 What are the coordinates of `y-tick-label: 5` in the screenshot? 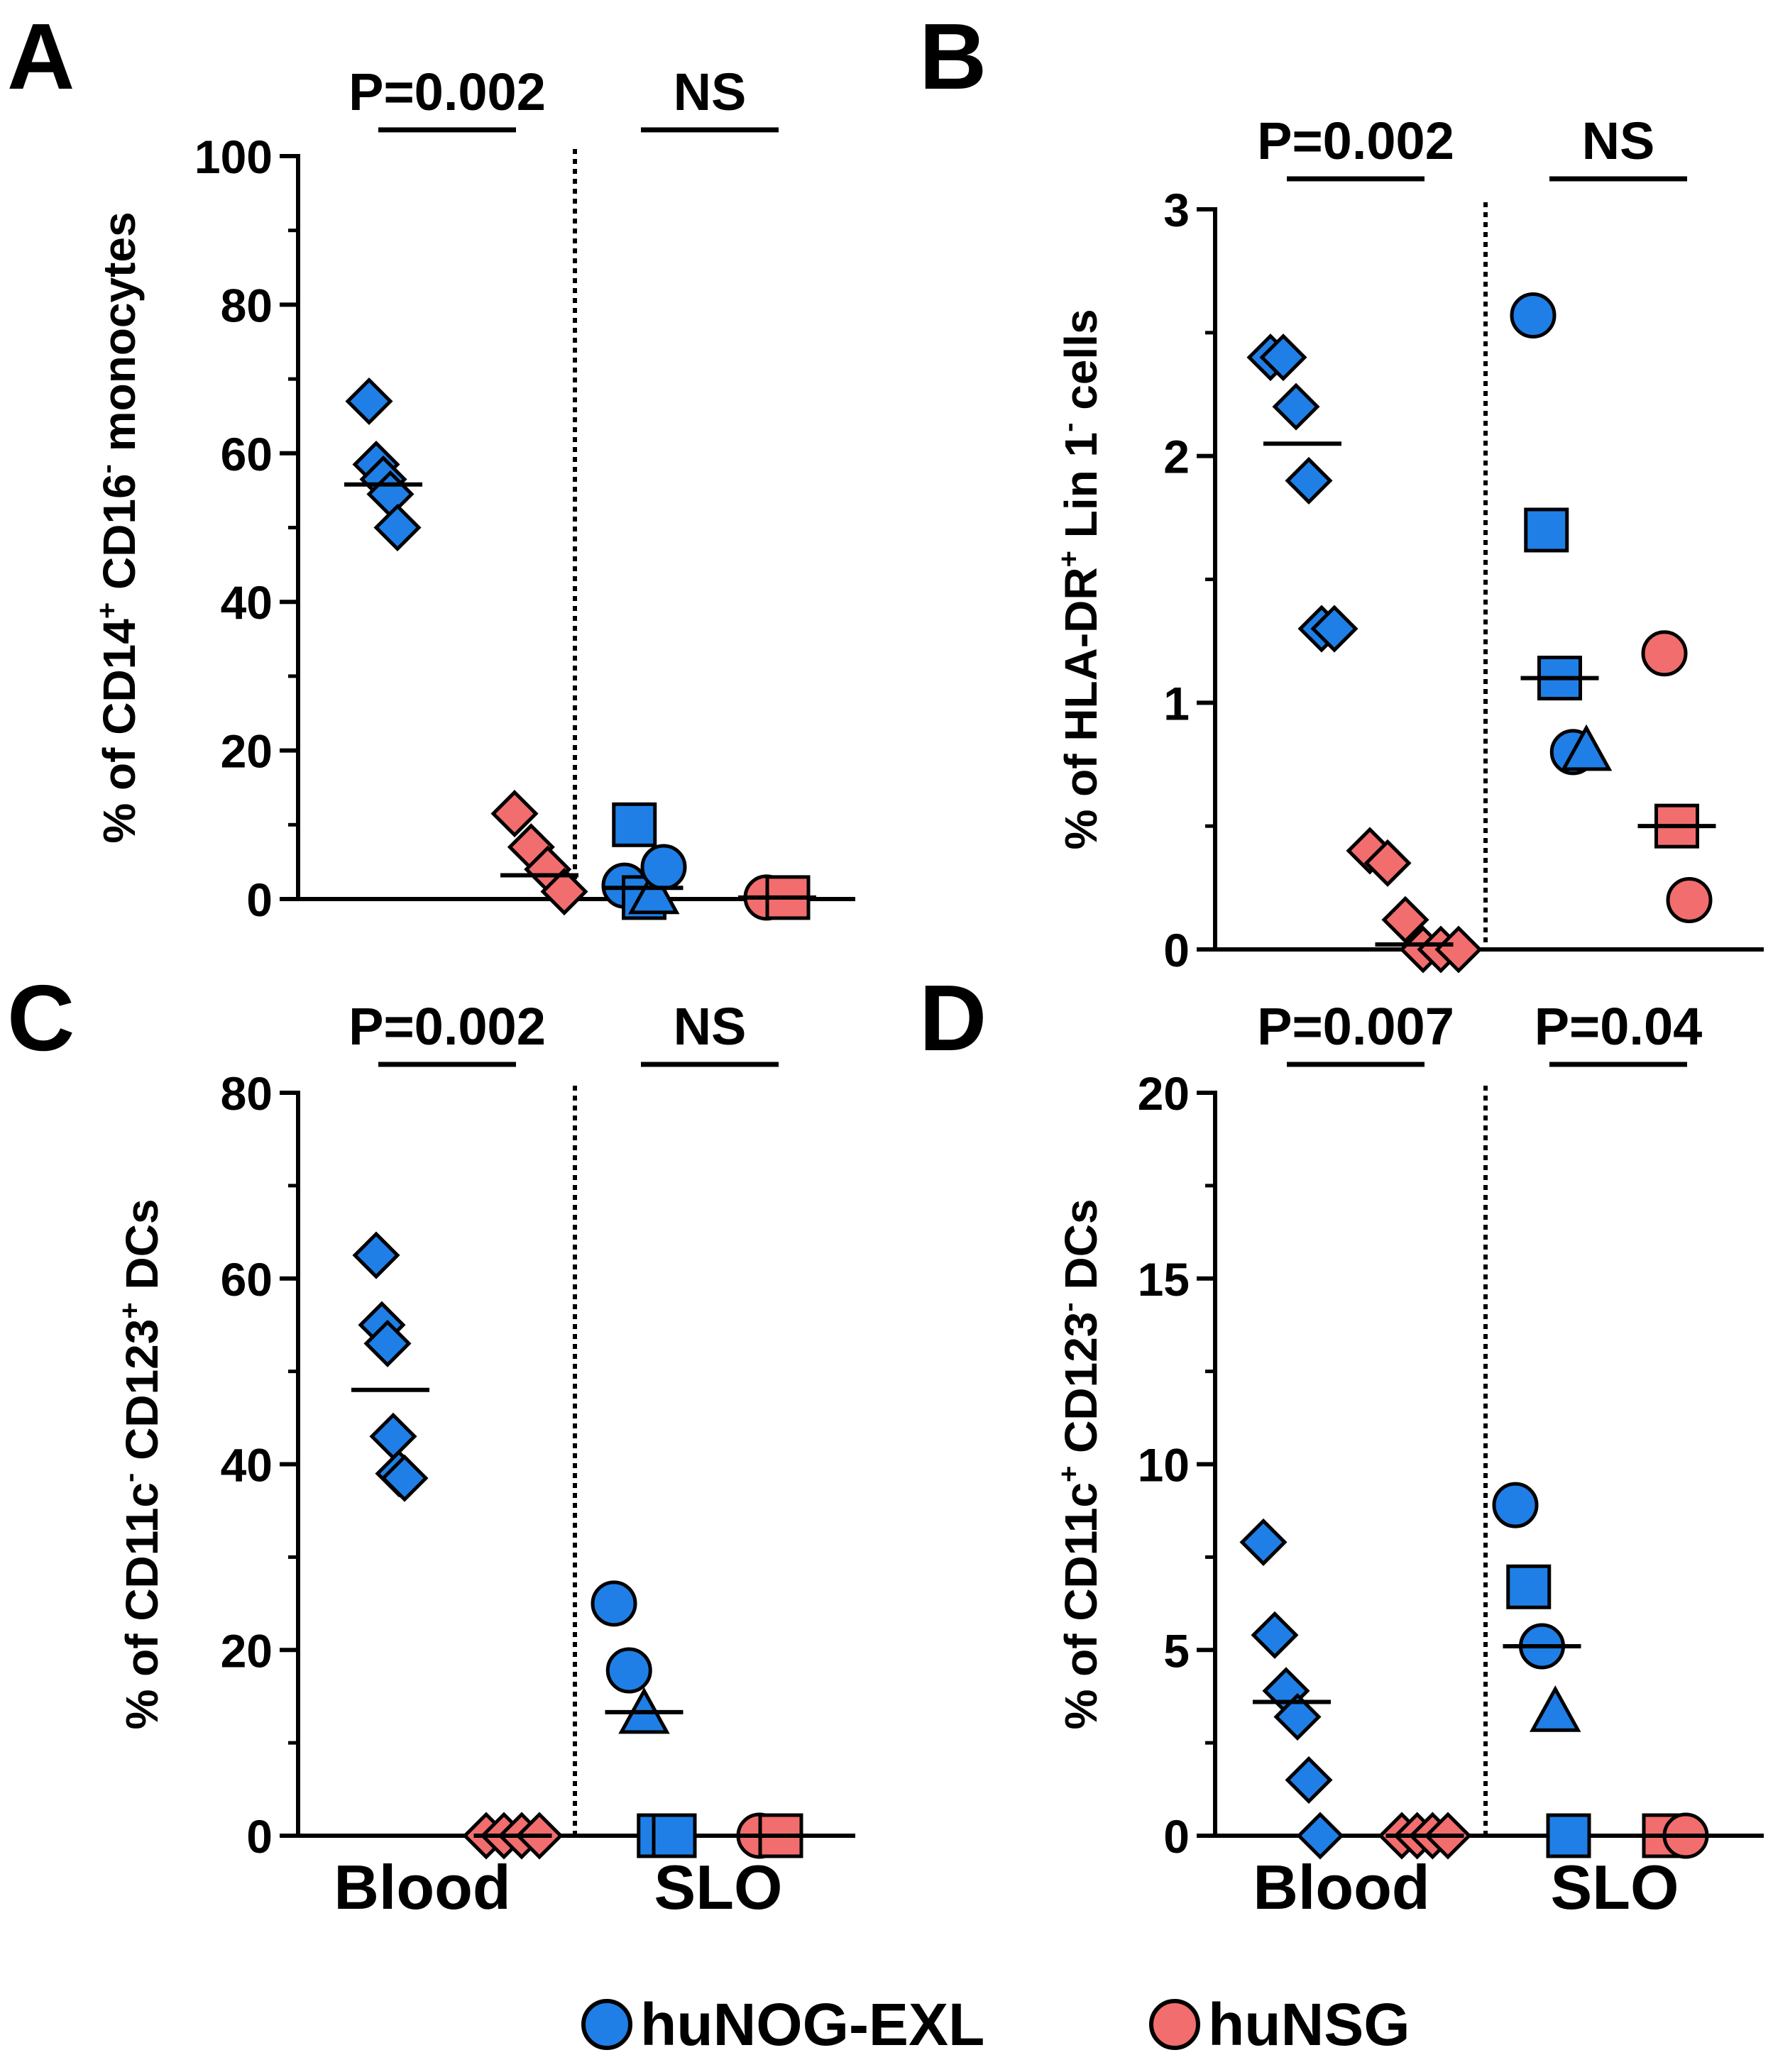 It's located at (1176, 1650).